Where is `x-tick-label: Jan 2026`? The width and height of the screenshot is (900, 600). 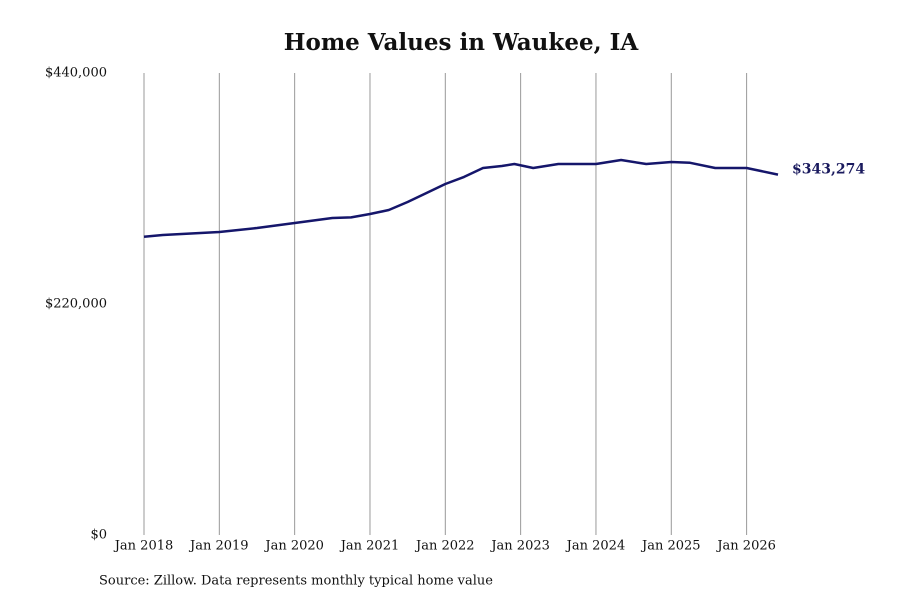 x-tick-label: Jan 2026 is located at coordinates (745, 546).